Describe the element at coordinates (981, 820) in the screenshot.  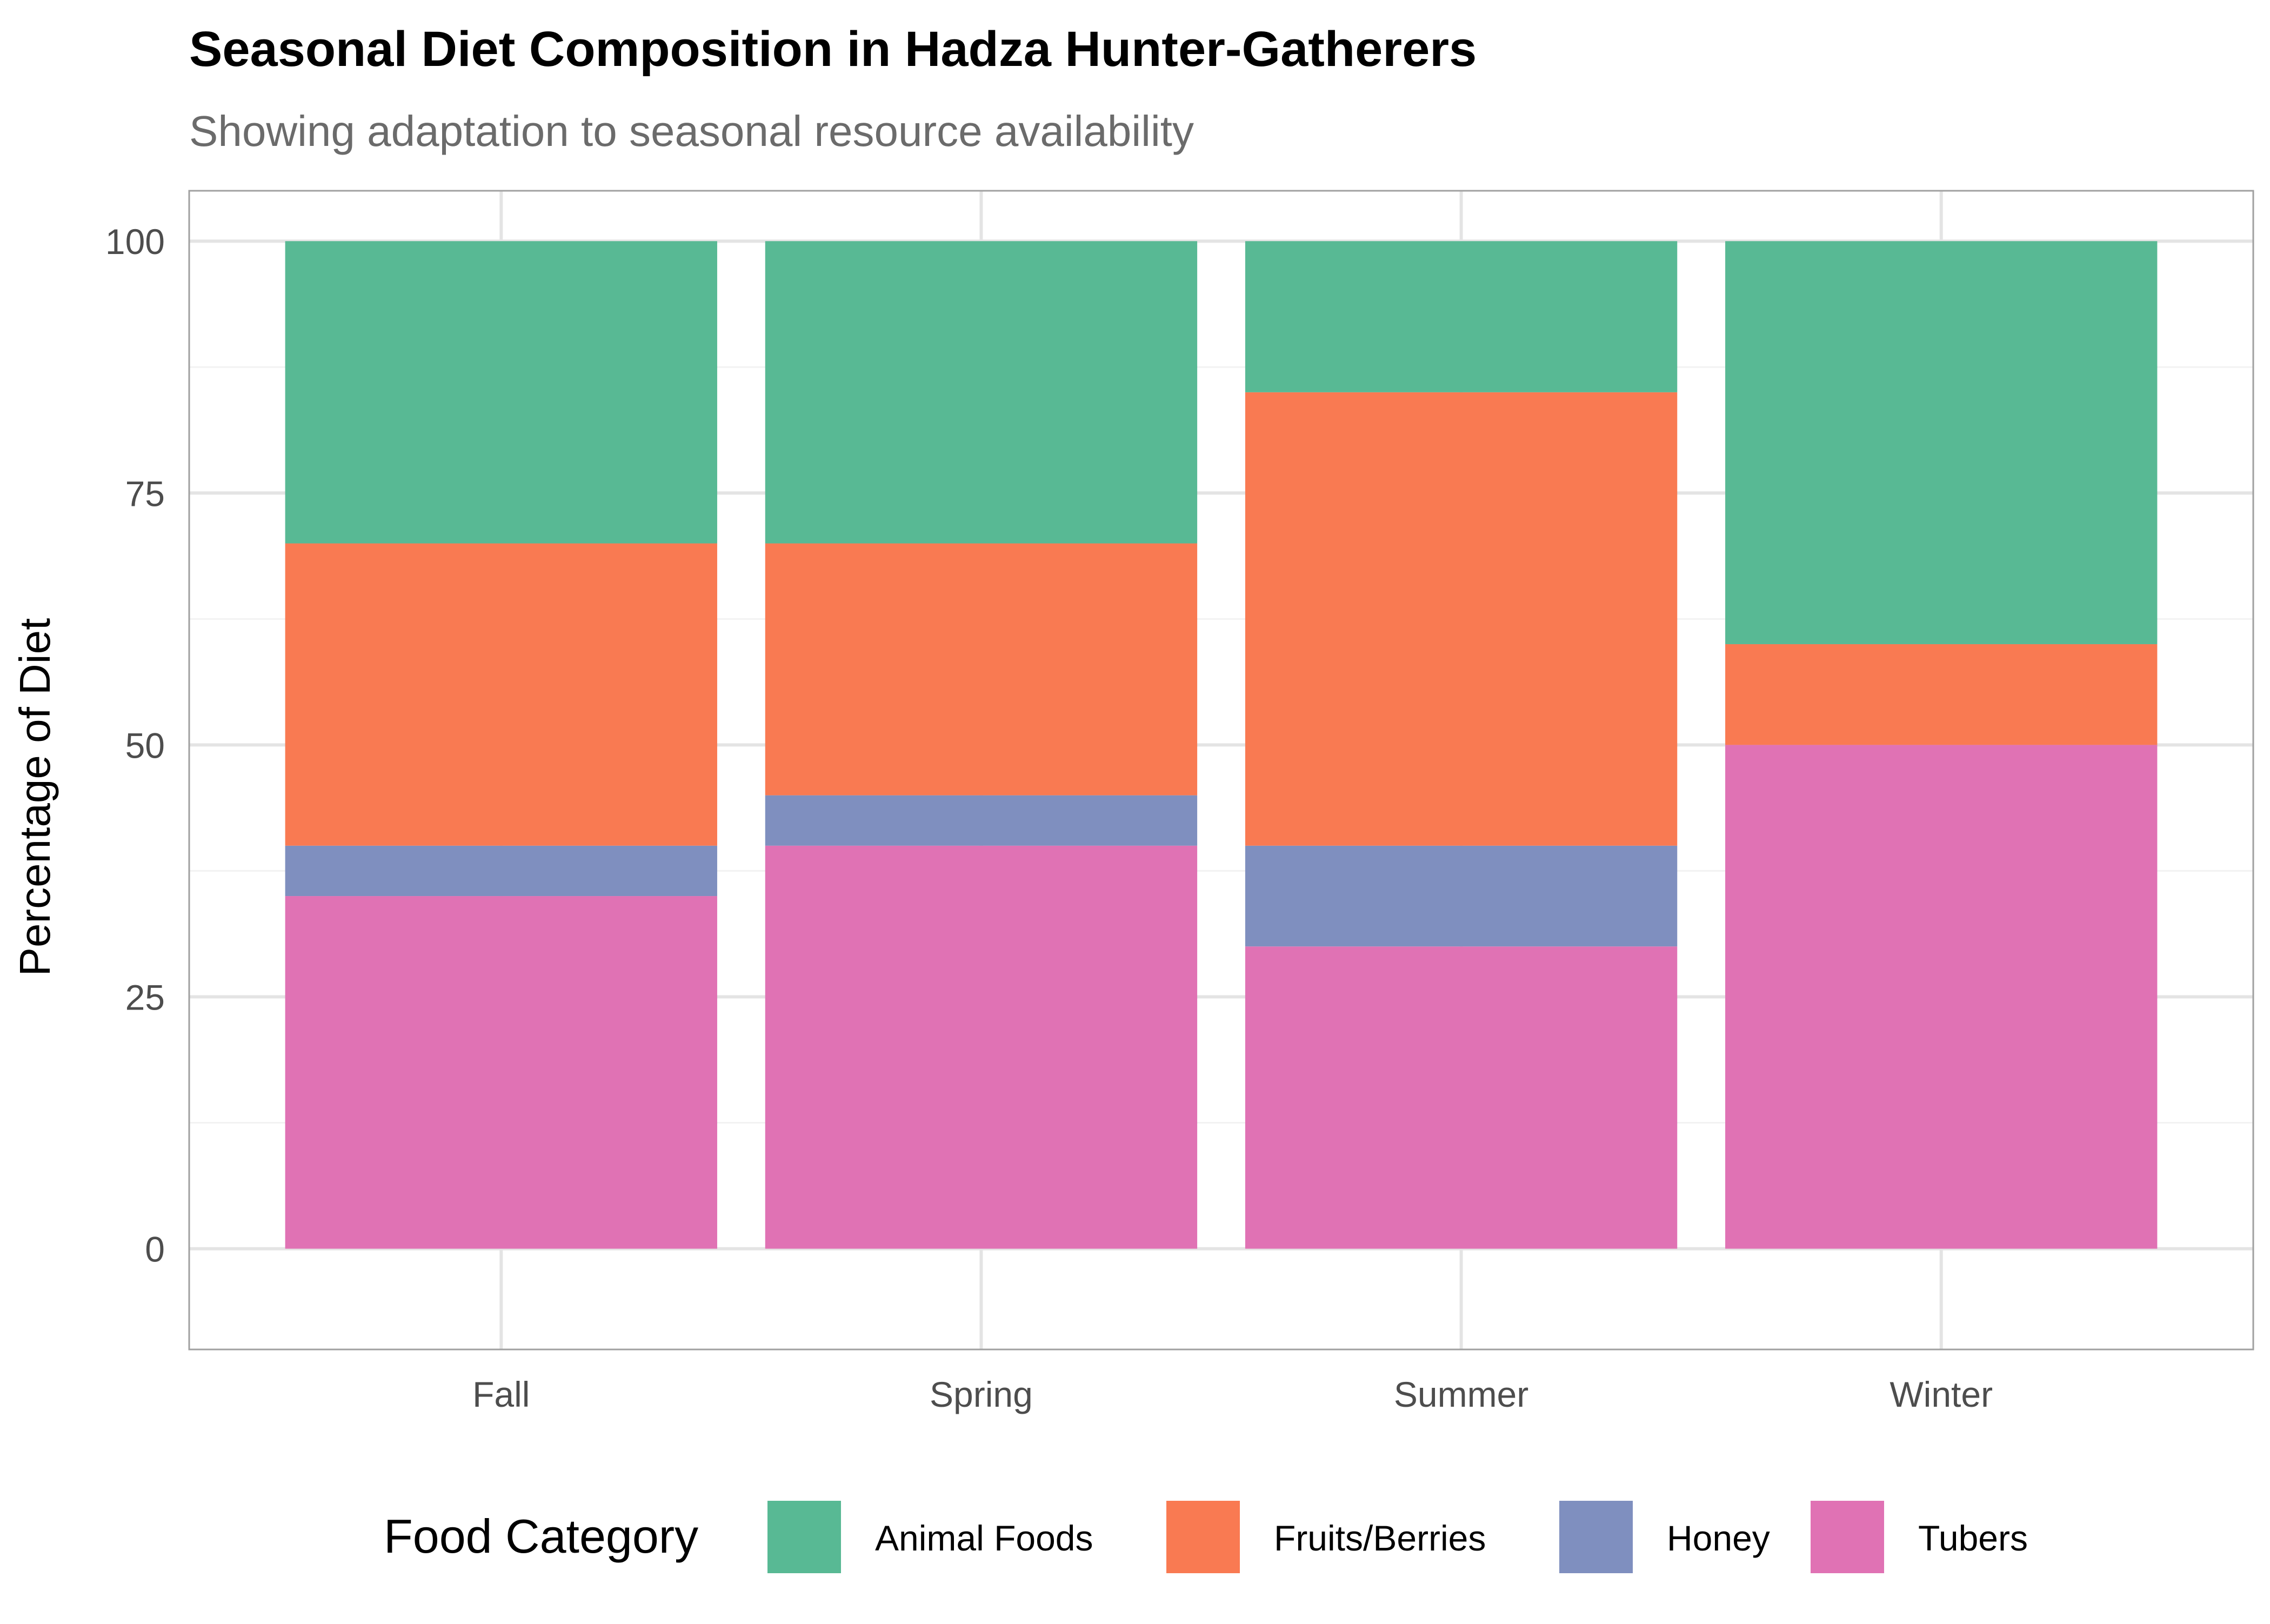
I see `bar-spring-honey` at that location.